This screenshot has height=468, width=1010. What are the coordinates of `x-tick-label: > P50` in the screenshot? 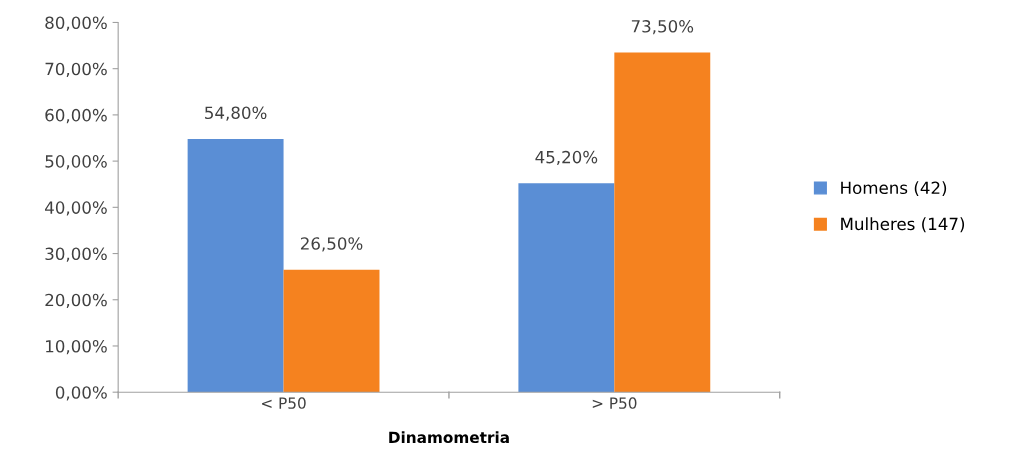 It's located at (614, 403).